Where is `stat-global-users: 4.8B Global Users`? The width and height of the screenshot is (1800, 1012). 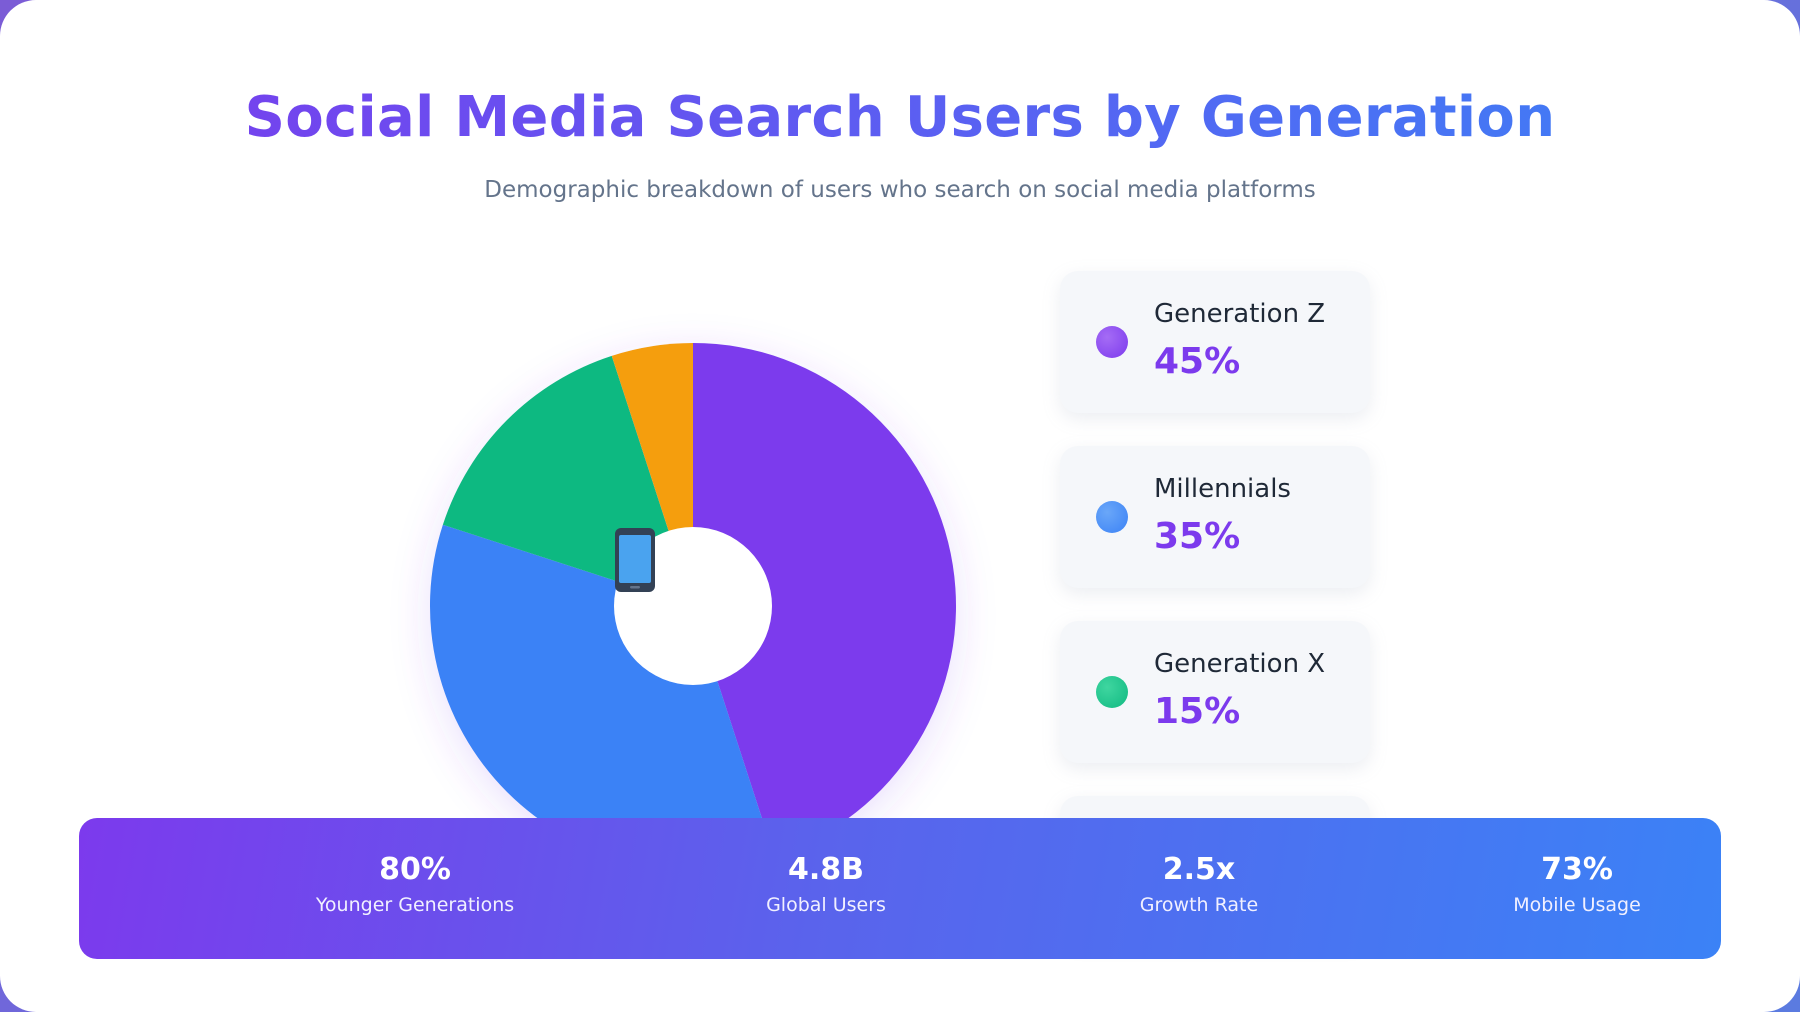
stat-global-users: 4.8B Global Users is located at coordinates (826, 884).